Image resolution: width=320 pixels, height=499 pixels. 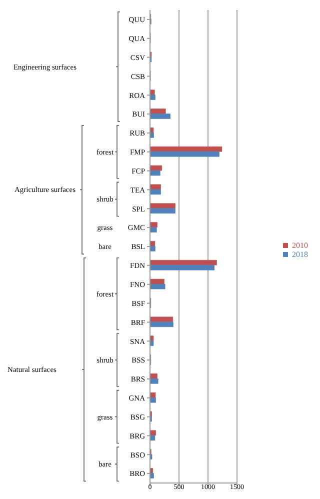 What do you see at coordinates (300, 254) in the screenshot?
I see `legend-label: 2018` at bounding box center [300, 254].